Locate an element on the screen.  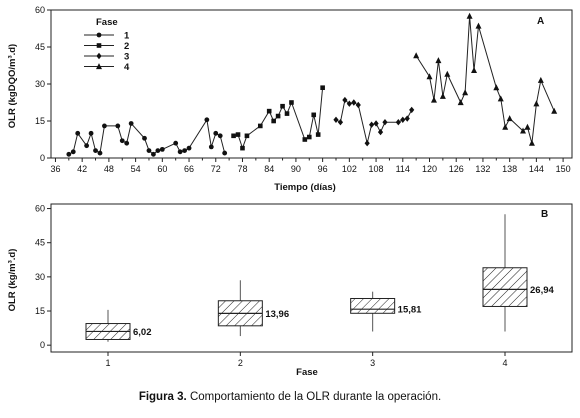
panel-b-y-axis-title: OLR (kg/m³.d) is located at coordinates (12, 280).